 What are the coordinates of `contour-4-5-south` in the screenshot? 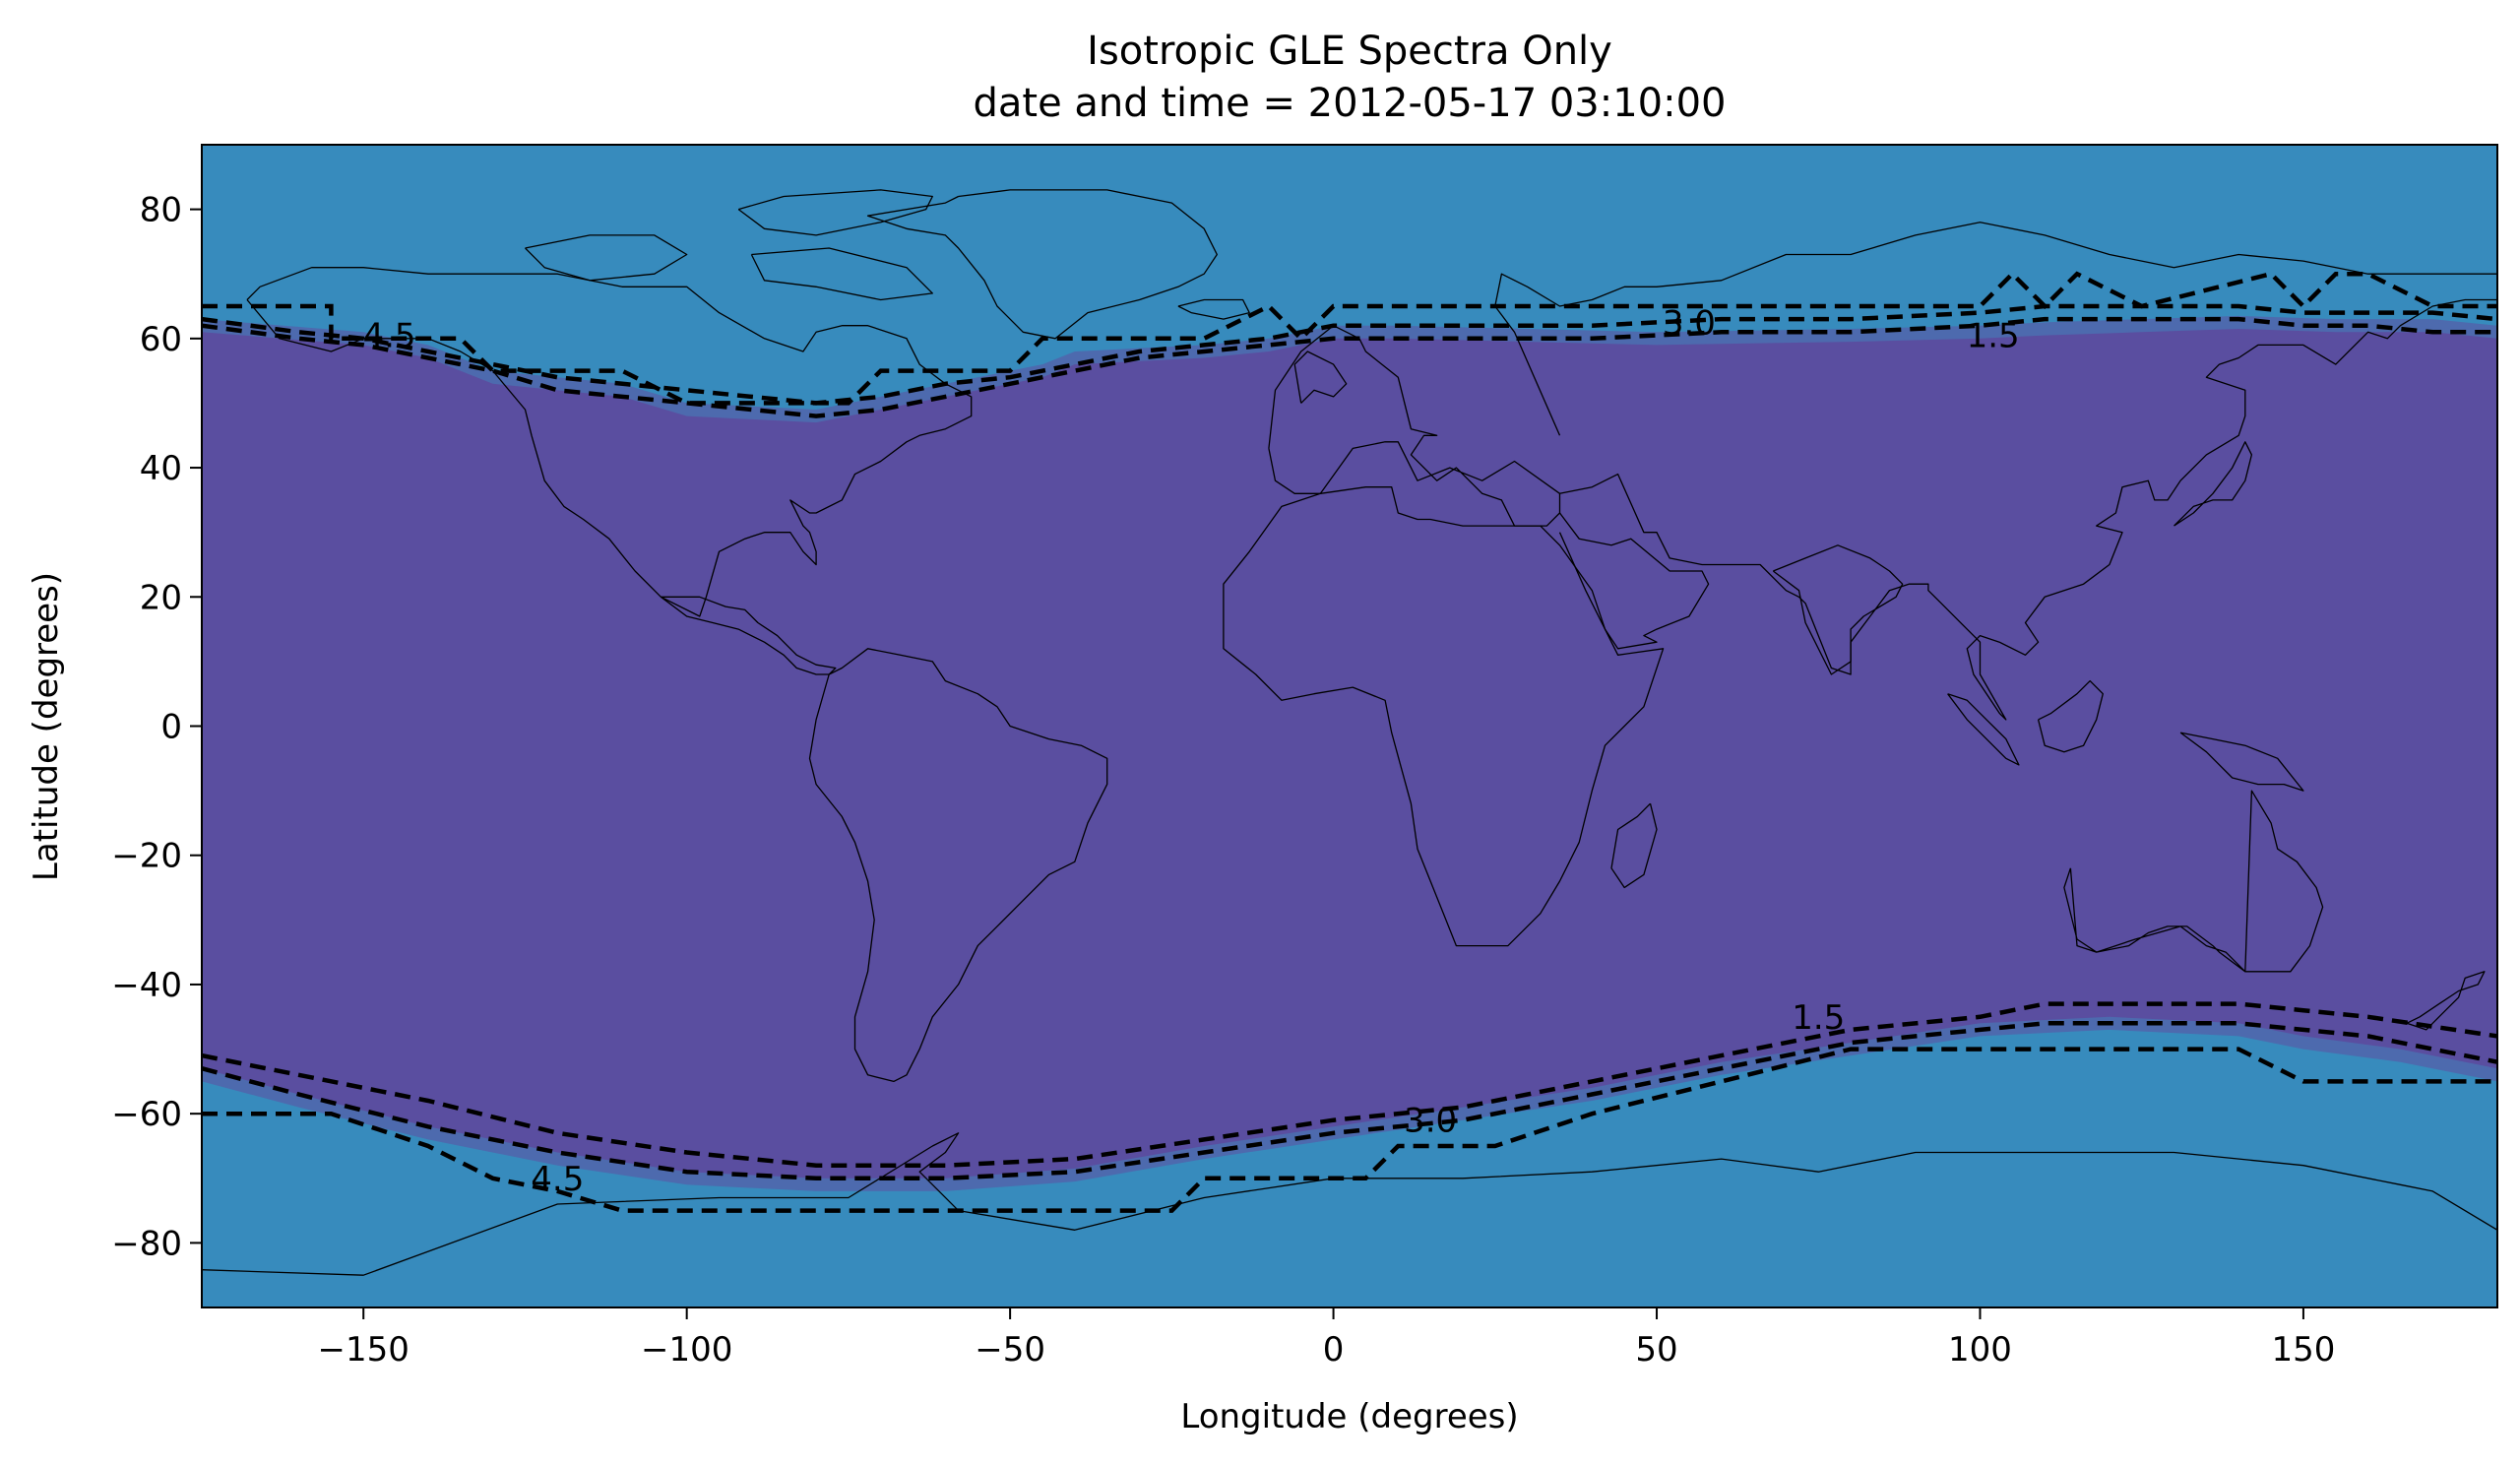 It's located at (1349, 1130).